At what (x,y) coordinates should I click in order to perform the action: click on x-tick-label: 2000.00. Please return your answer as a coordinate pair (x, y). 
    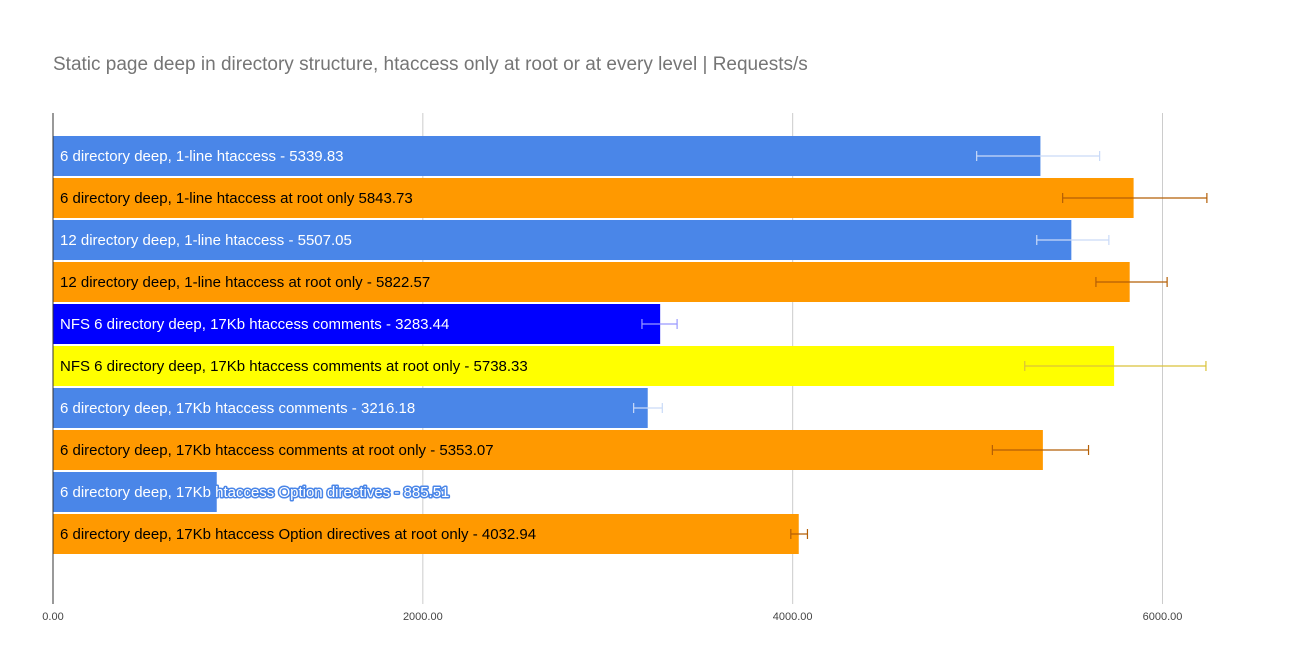
    Looking at the image, I should click on (423, 617).